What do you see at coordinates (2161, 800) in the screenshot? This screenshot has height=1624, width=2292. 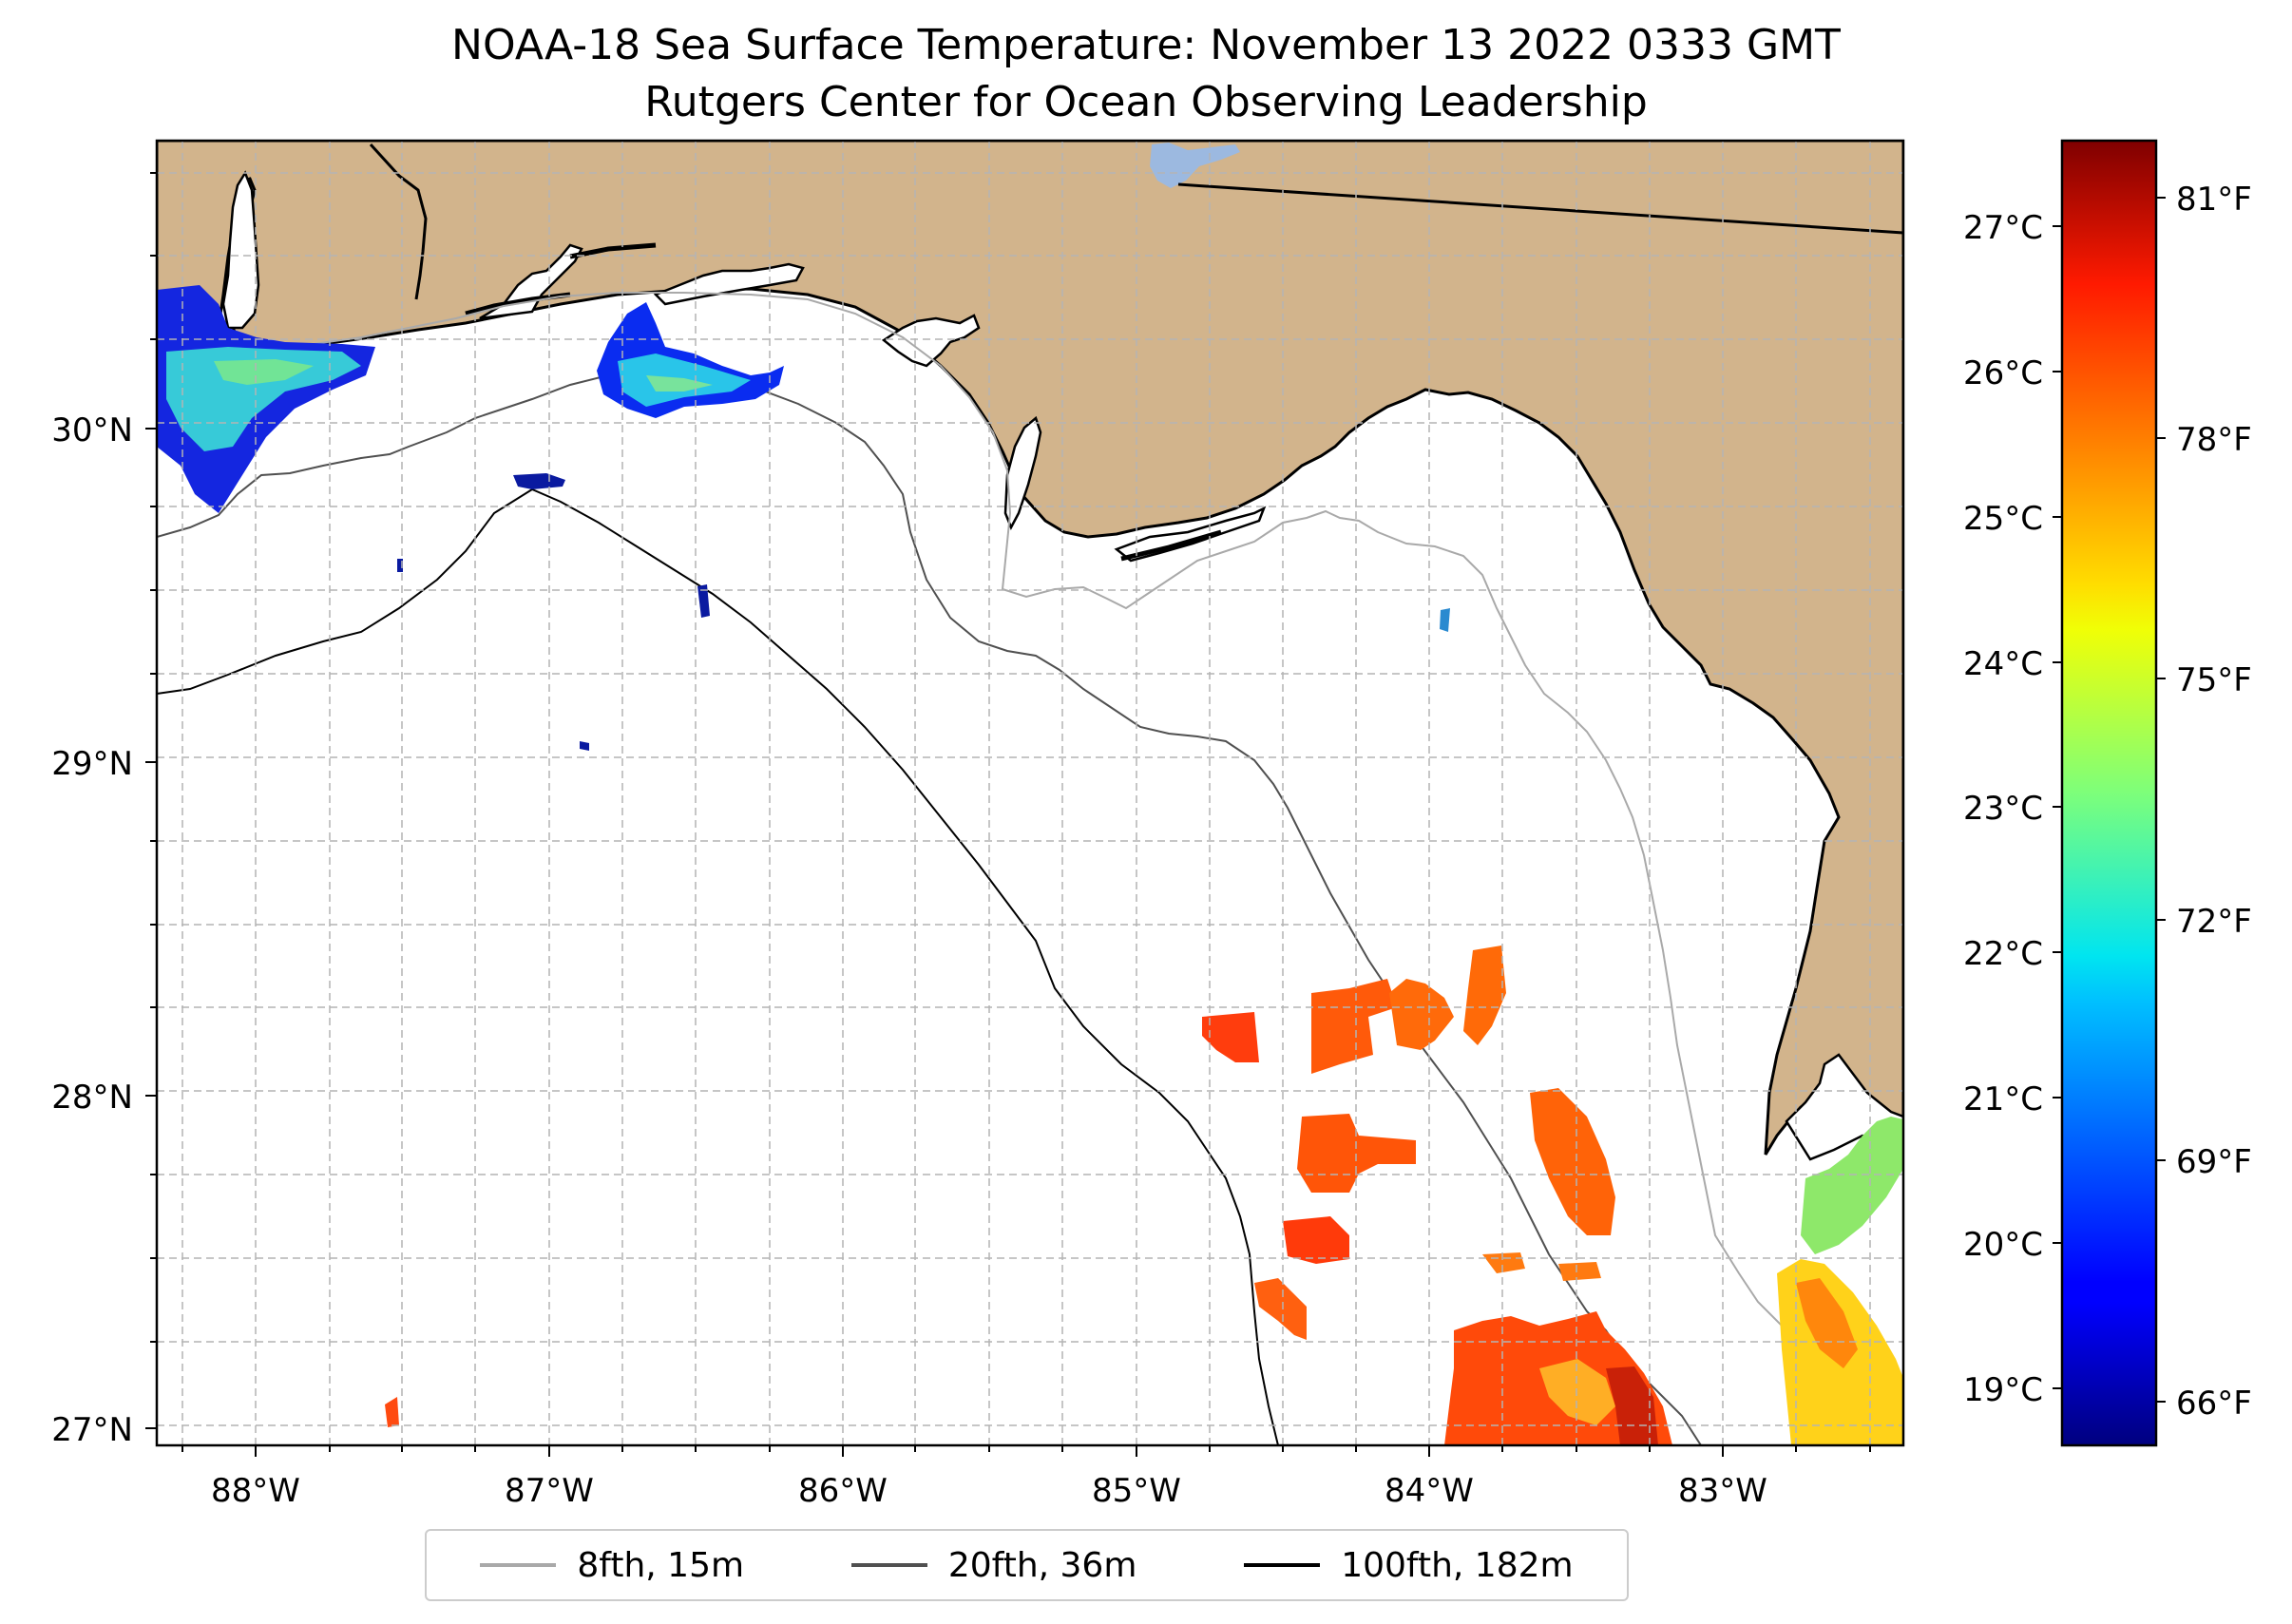 I see `colorbar-fahrenheit-ticks` at bounding box center [2161, 800].